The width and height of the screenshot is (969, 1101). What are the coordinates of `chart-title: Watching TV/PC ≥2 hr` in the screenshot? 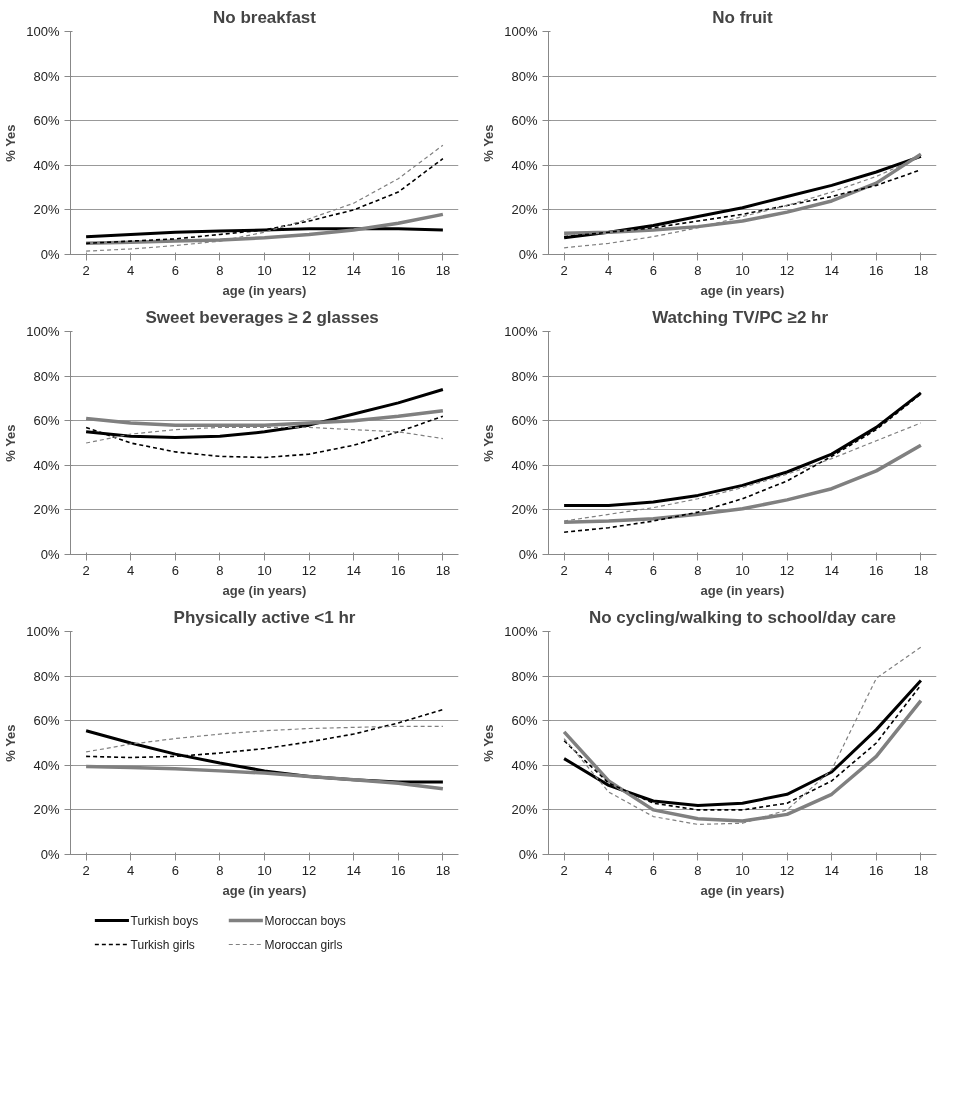 It's located at (740, 317).